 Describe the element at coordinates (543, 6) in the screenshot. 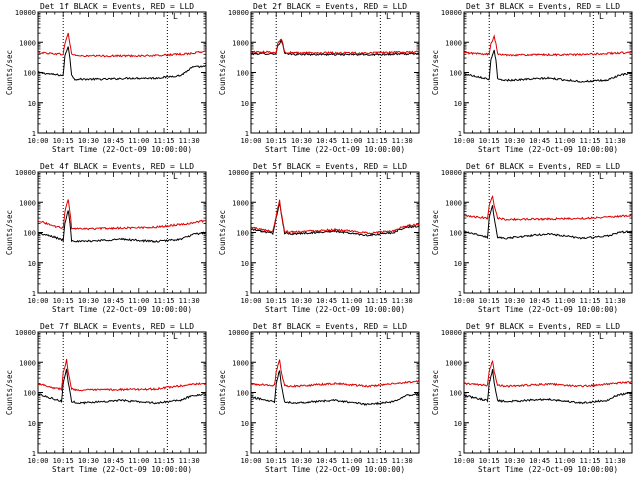

I see `panel-title: Det 3f BLACK = Events, RED = LLD` at that location.